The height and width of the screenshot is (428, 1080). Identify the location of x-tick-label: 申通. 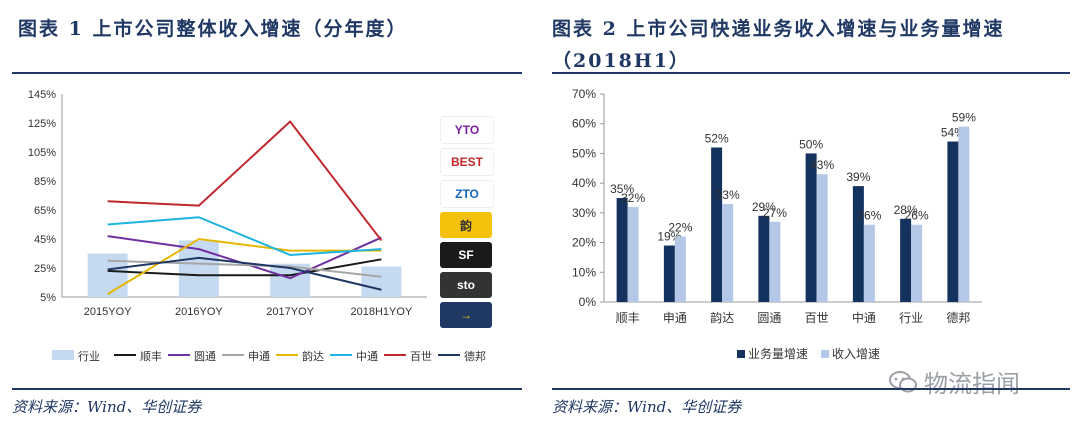
(675, 318).